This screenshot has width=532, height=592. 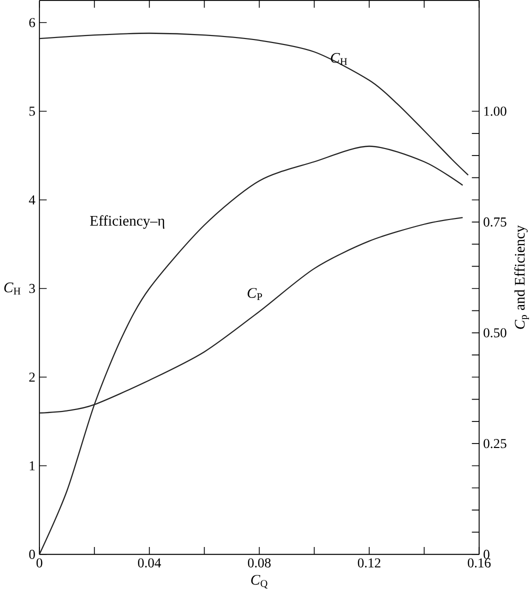 What do you see at coordinates (32, 23) in the screenshot?
I see `y-tick-label: 6` at bounding box center [32, 23].